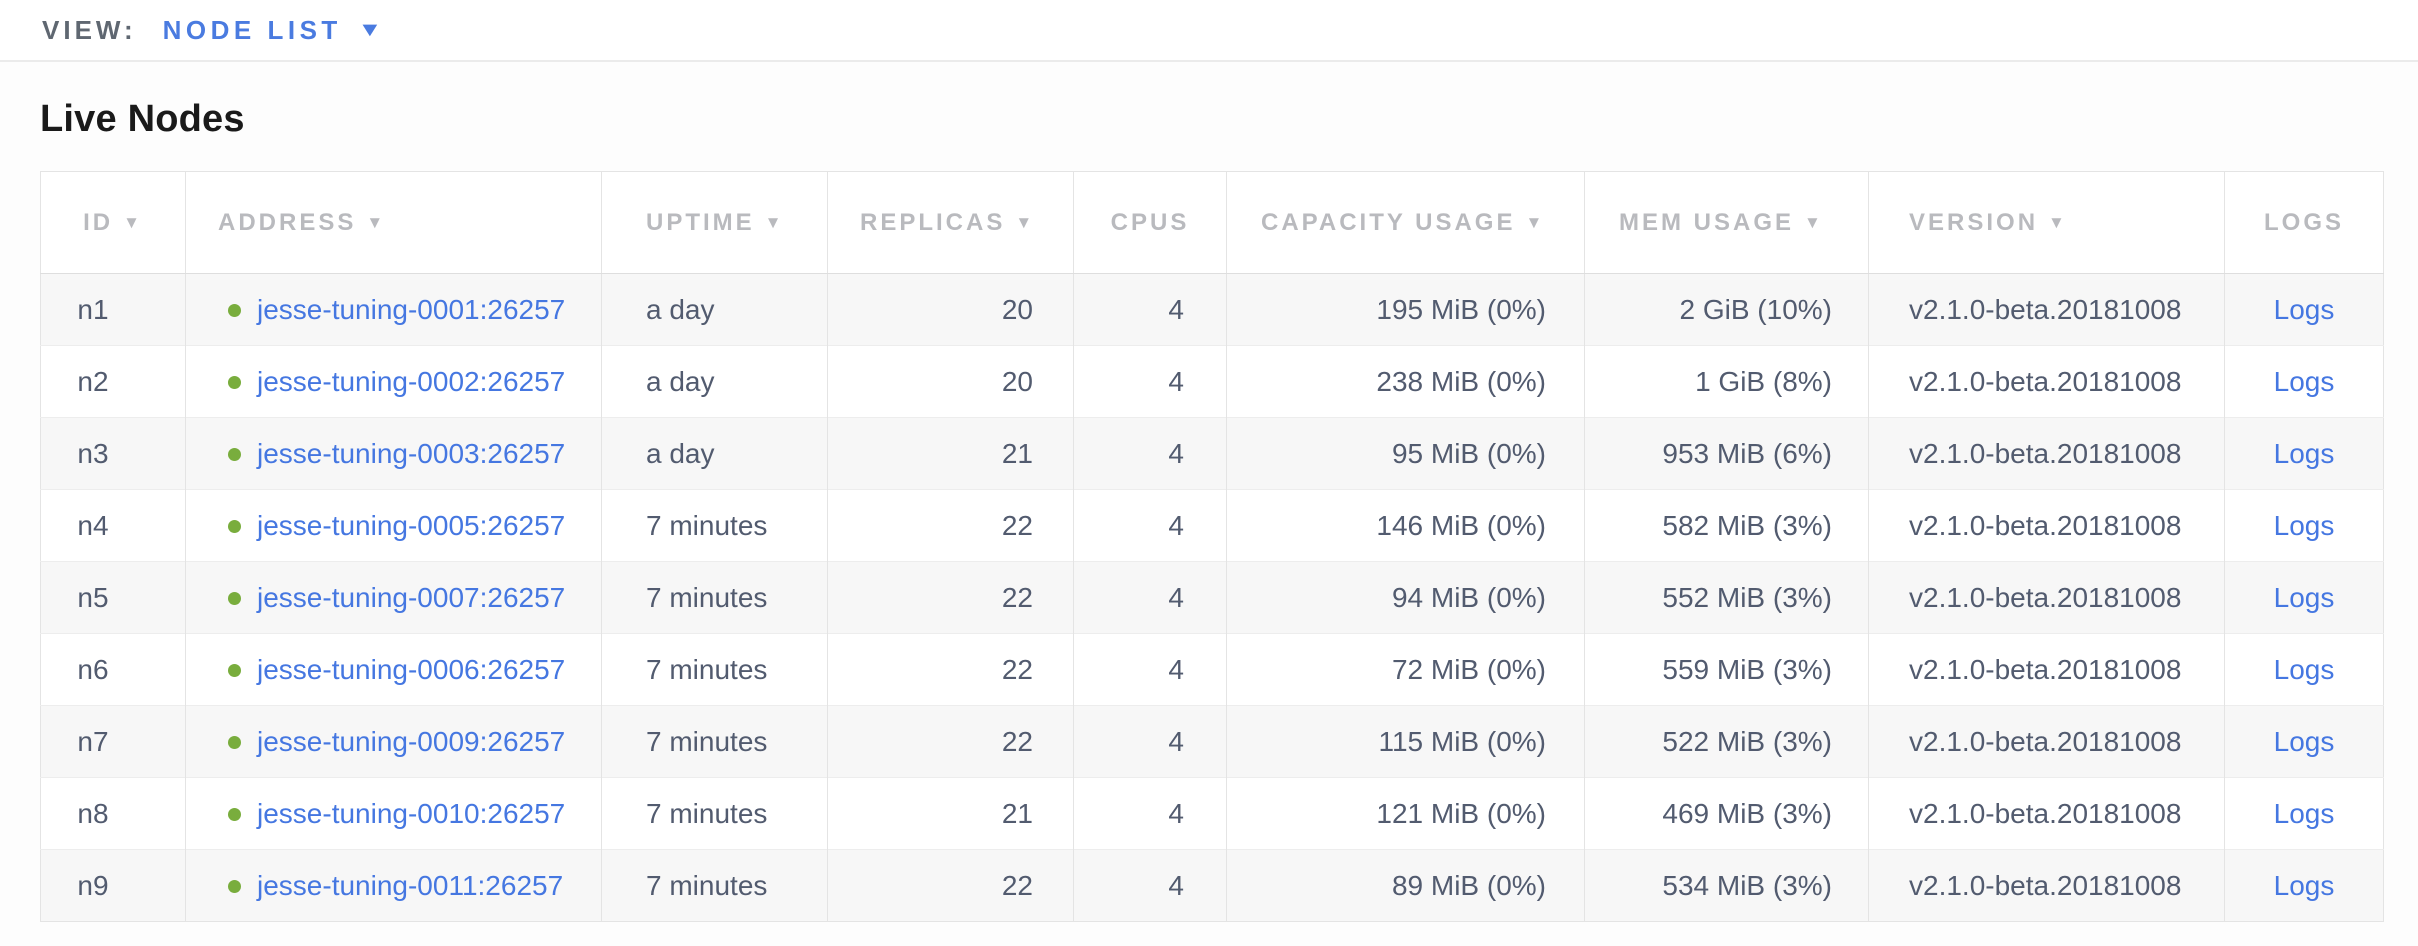 The width and height of the screenshot is (2418, 946). I want to click on cell-address: jesse-tuning-0006:26257, so click(393, 669).